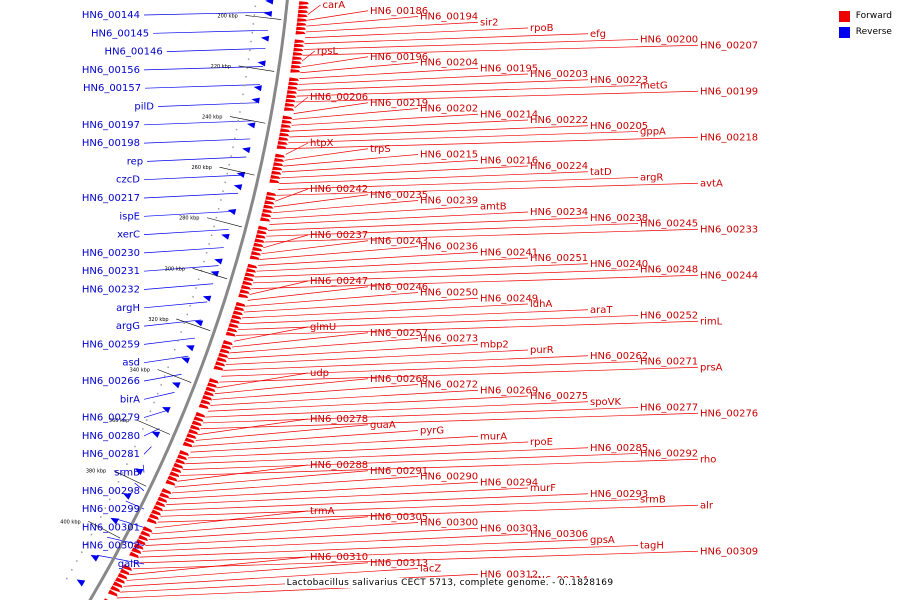 This screenshot has width=900, height=600. I want to click on forward-gene-label: HN6_00272, so click(449, 385).